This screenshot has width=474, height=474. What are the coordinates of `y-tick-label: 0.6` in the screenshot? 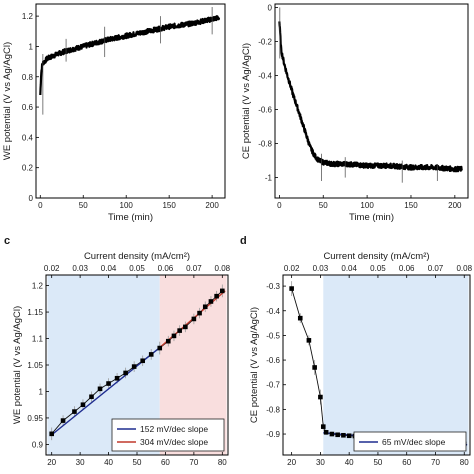 It's located at (28, 107).